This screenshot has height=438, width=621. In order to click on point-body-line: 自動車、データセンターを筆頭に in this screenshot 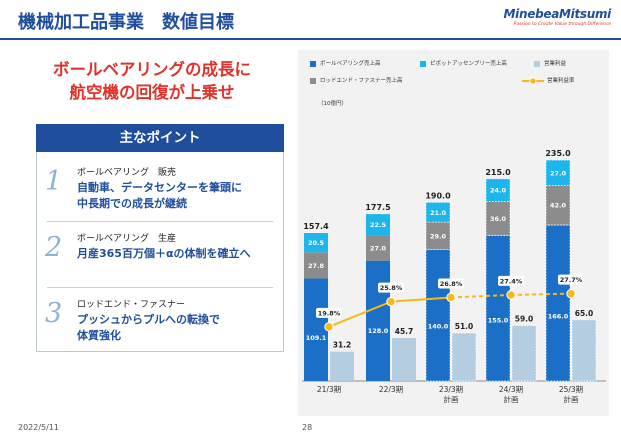, I will do `click(159, 187)`.